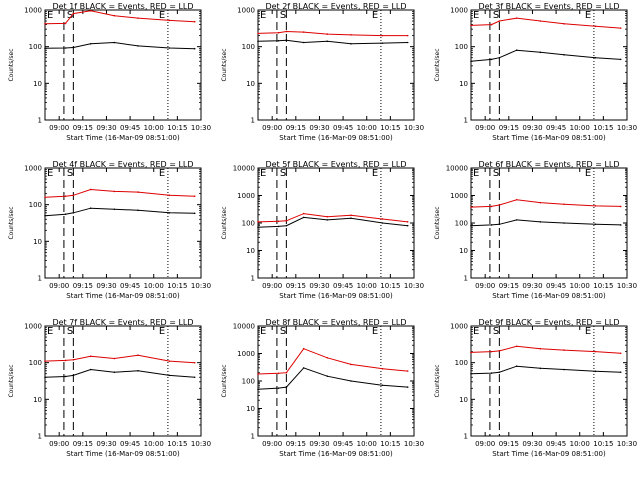 Image resolution: width=640 pixels, height=485 pixels. I want to click on y-tick-label: 1000, so click(246, 196).